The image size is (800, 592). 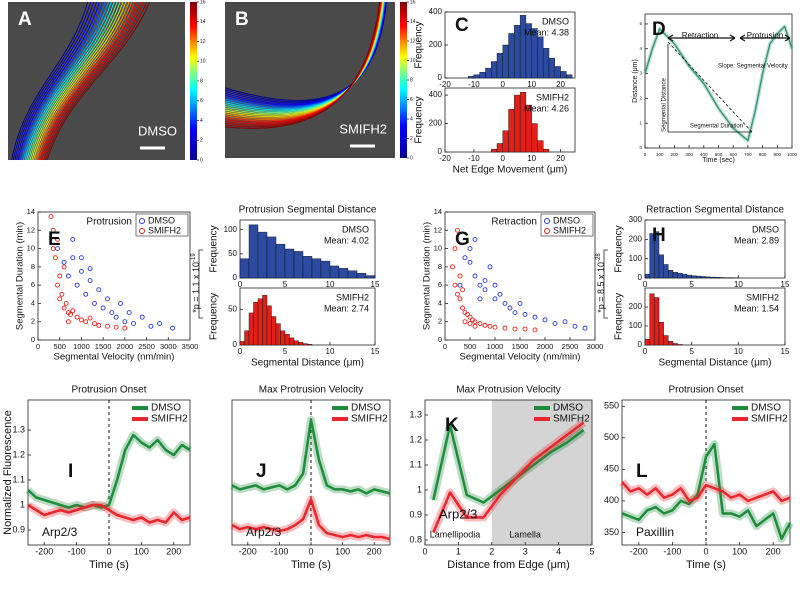 What do you see at coordinates (157, 130) in the screenshot?
I see `image-label: DMSO` at bounding box center [157, 130].